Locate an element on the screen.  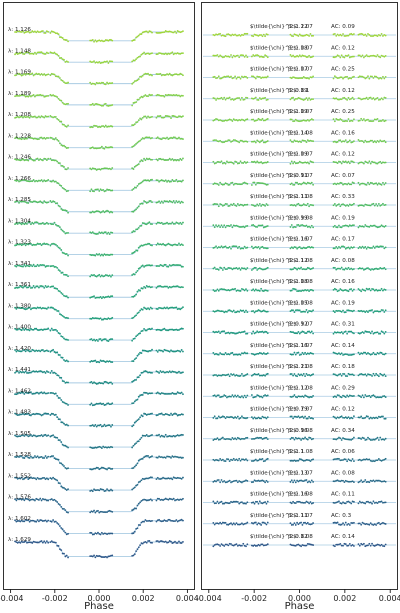
x-tick-label: -0.004 is located at coordinates (12, 598).